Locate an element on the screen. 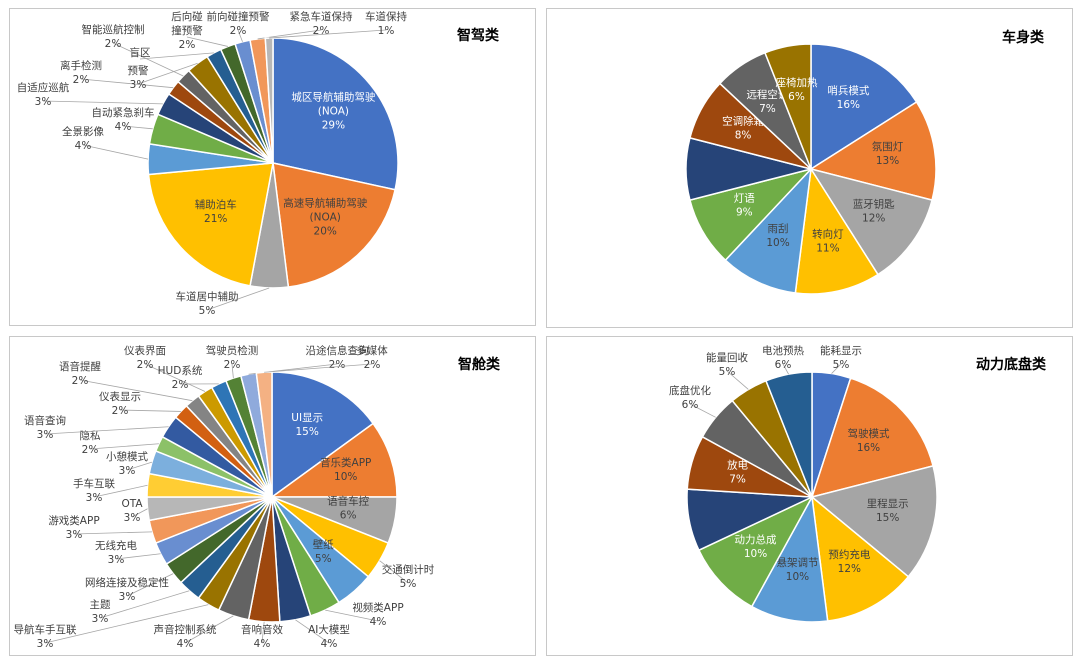  slice-label: 导航车手互联 3% is located at coordinates (45, 636).